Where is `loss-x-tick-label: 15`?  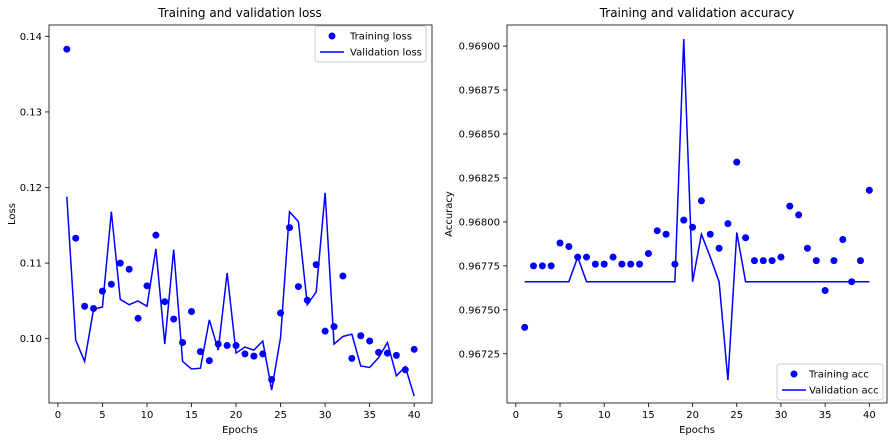 loss-x-tick-label: 15 is located at coordinates (191, 415).